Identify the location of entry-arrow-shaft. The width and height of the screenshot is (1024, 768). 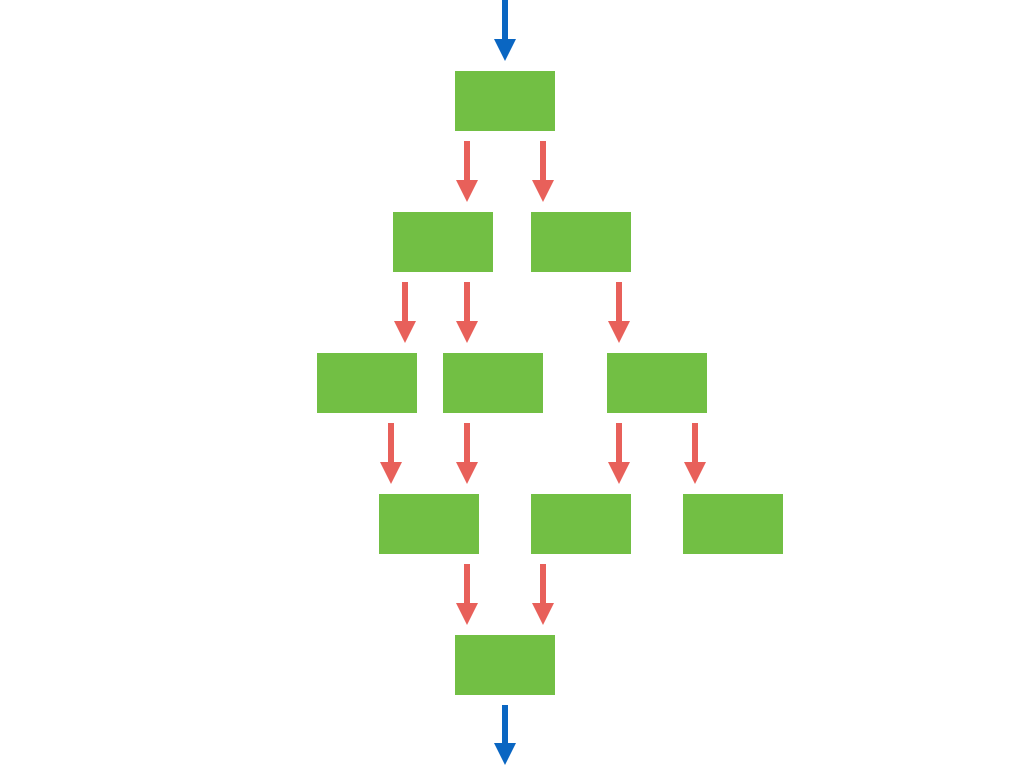
(505, 20).